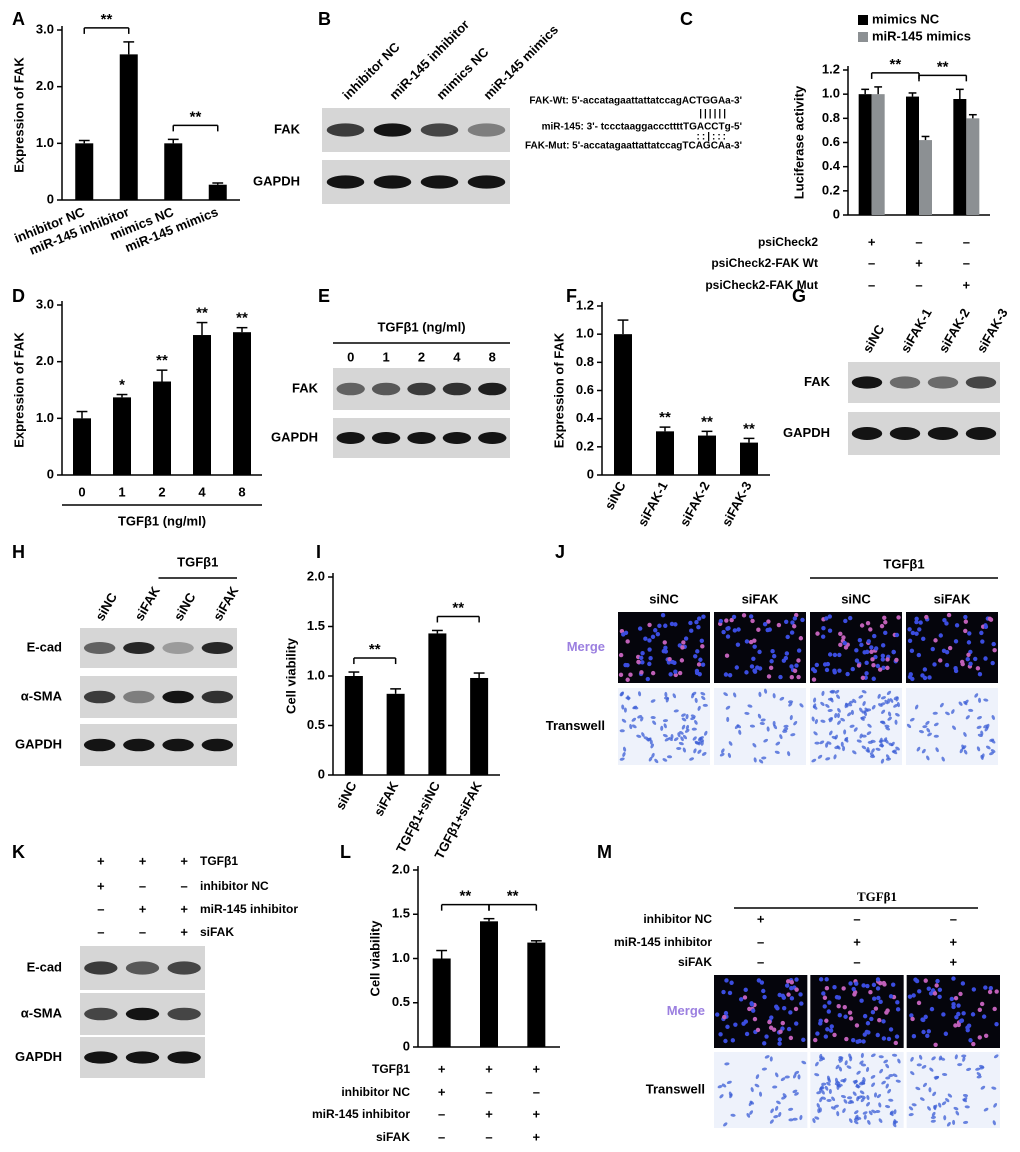 Image resolution: width=1020 pixels, height=1152 pixels. Describe the element at coordinates (147, 603) in the screenshot. I see `lane-label: siFAK` at that location.